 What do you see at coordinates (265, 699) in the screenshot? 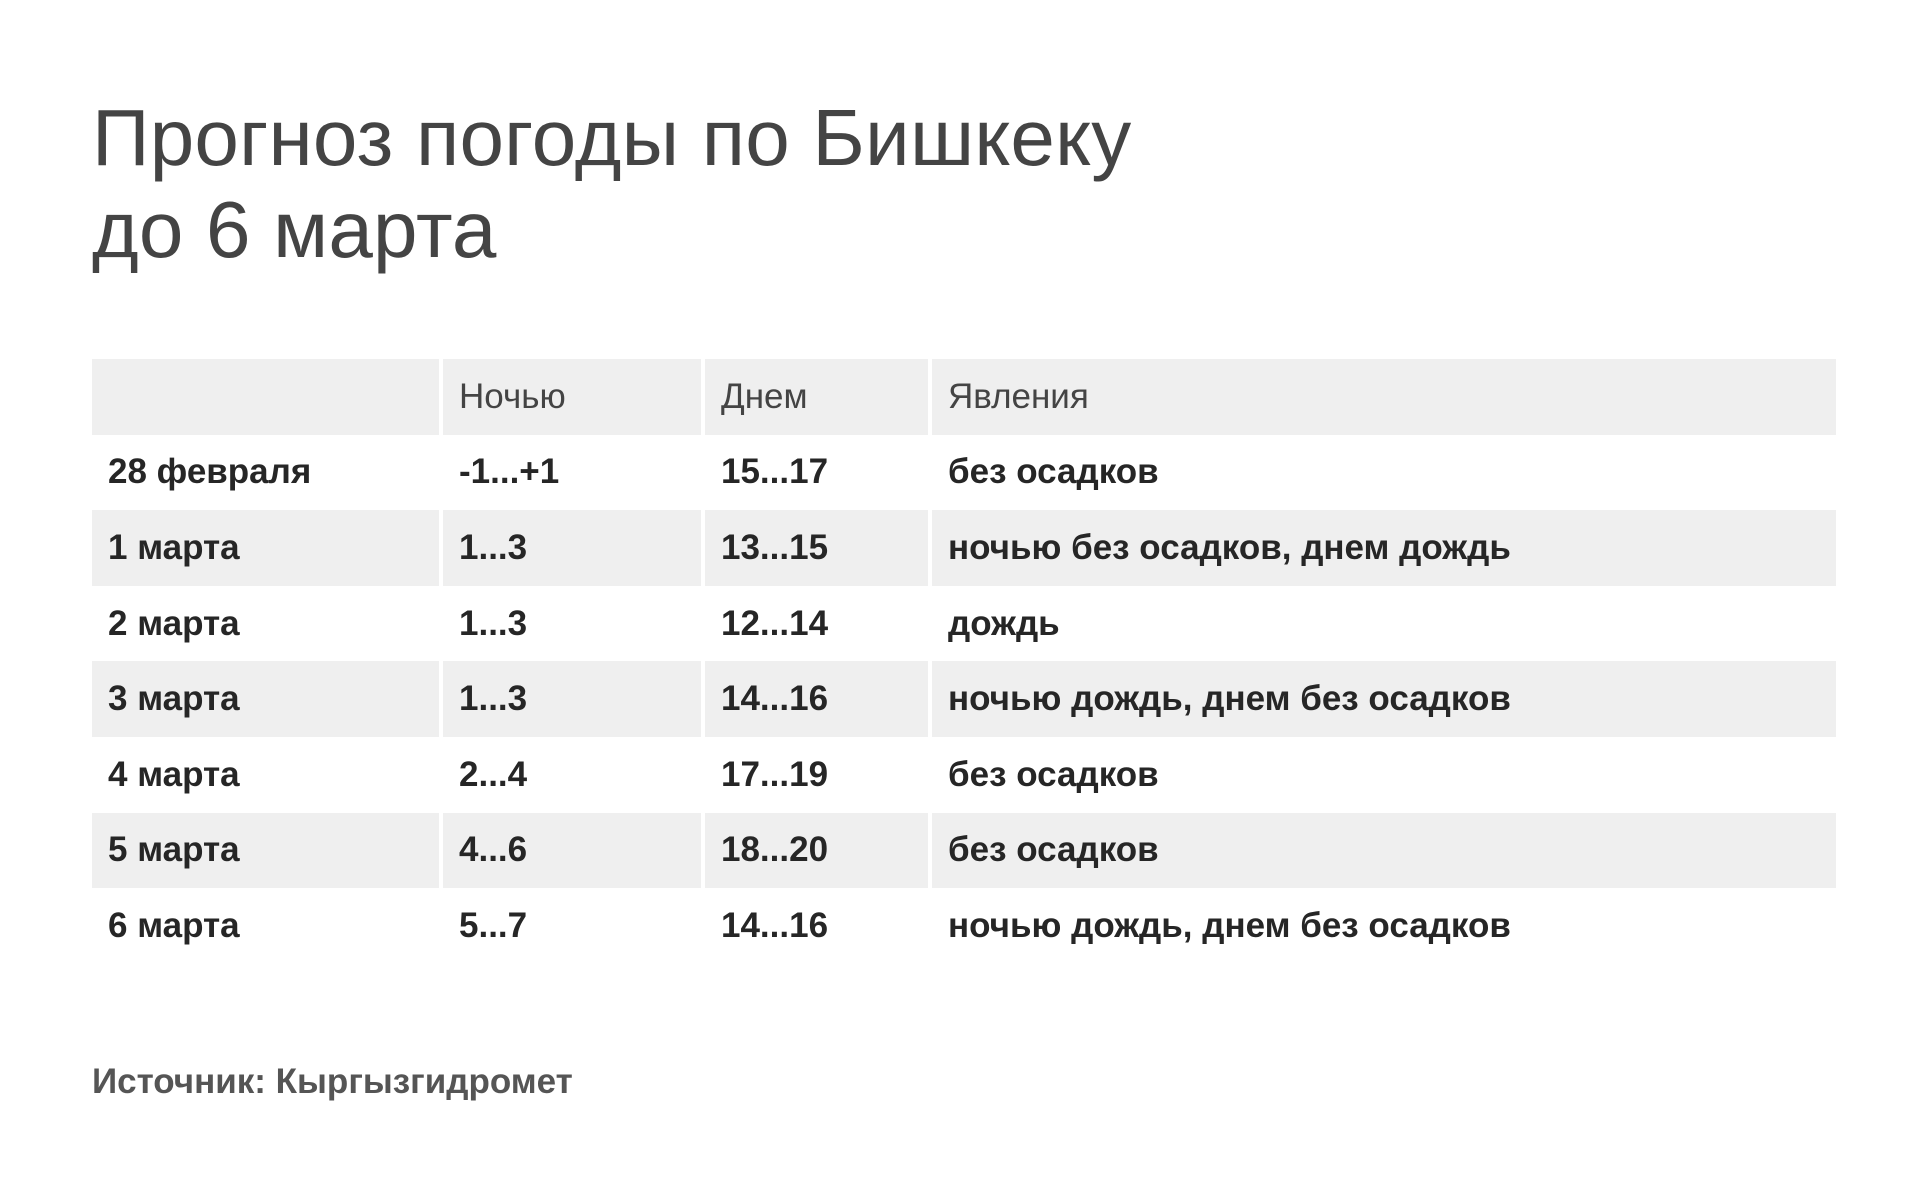
I see `cell-date: 3 марта` at bounding box center [265, 699].